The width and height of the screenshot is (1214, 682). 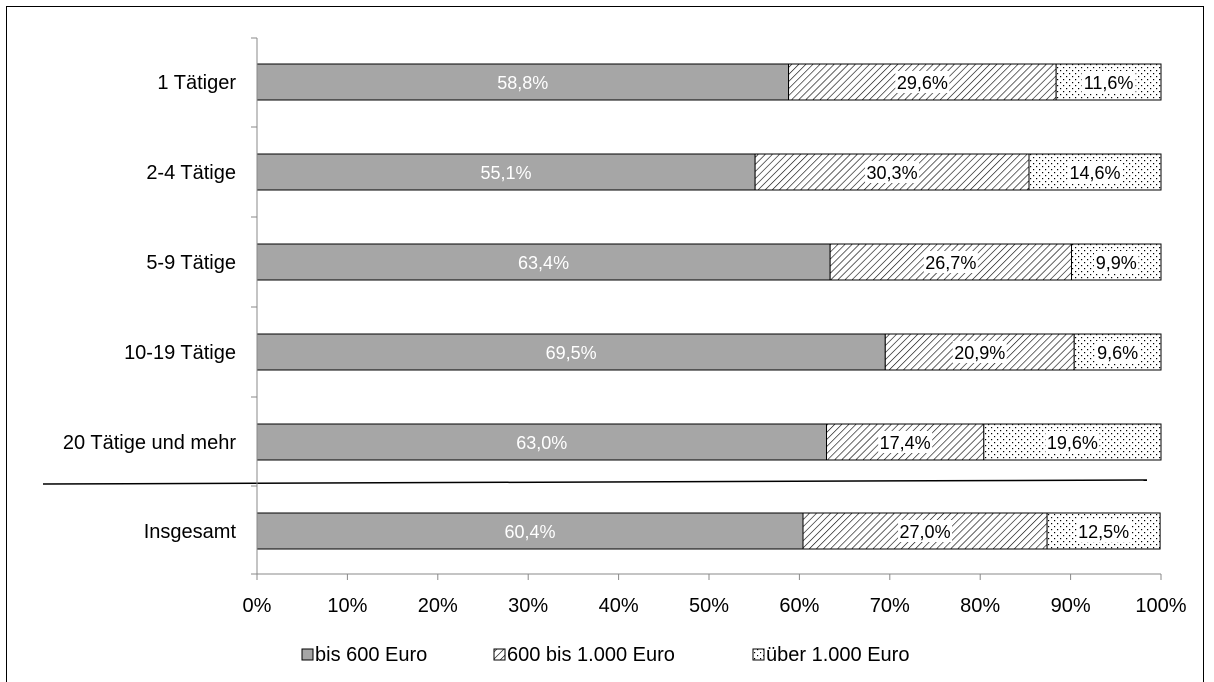 I want to click on category-label-2-4-t-tige: 2-4 Tätige, so click(x=191, y=173).